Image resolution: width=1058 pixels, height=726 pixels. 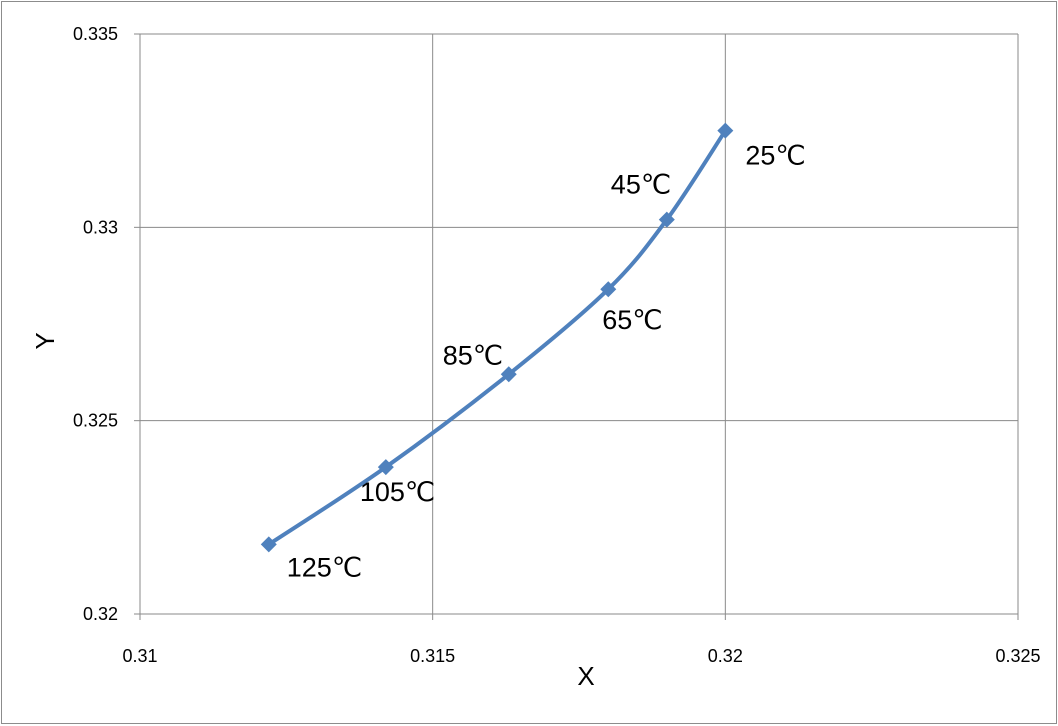 I want to click on data-point-label: 125℃, so click(x=324, y=567).